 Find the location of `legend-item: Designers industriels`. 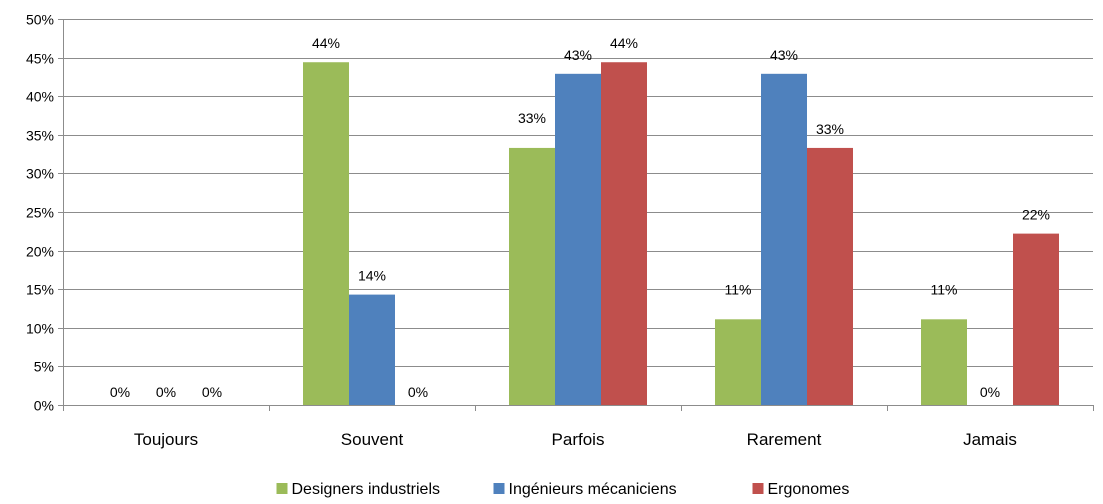

legend-item: Designers industriels is located at coordinates (359, 489).